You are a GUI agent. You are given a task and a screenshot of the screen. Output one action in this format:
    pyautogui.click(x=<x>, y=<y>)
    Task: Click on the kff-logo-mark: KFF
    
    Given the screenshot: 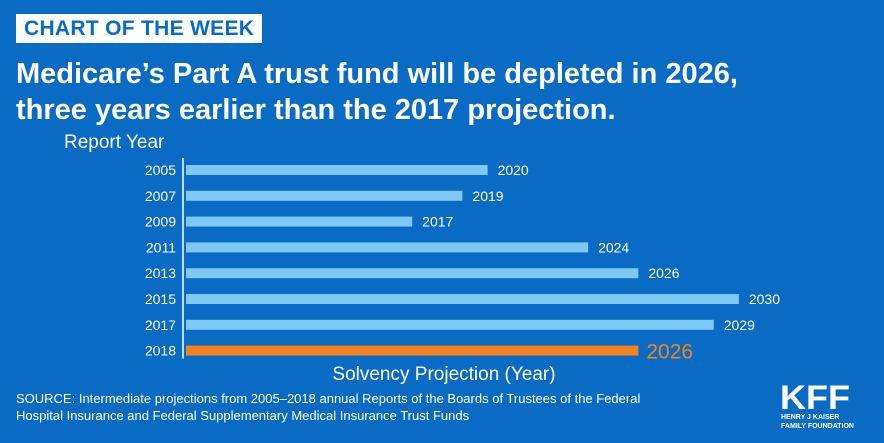 What is the action you would take?
    pyautogui.click(x=815, y=398)
    